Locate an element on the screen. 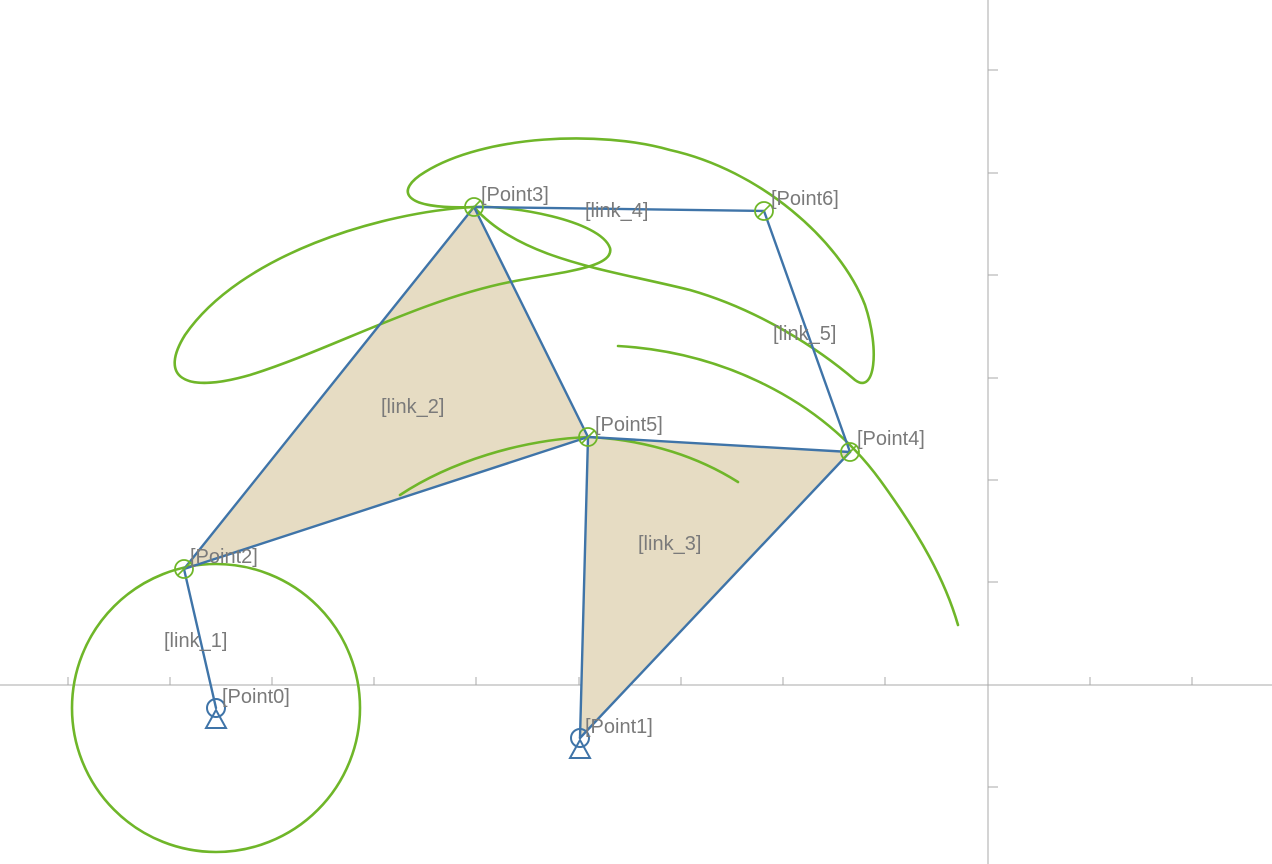  link-5-bar is located at coordinates (807, 331).